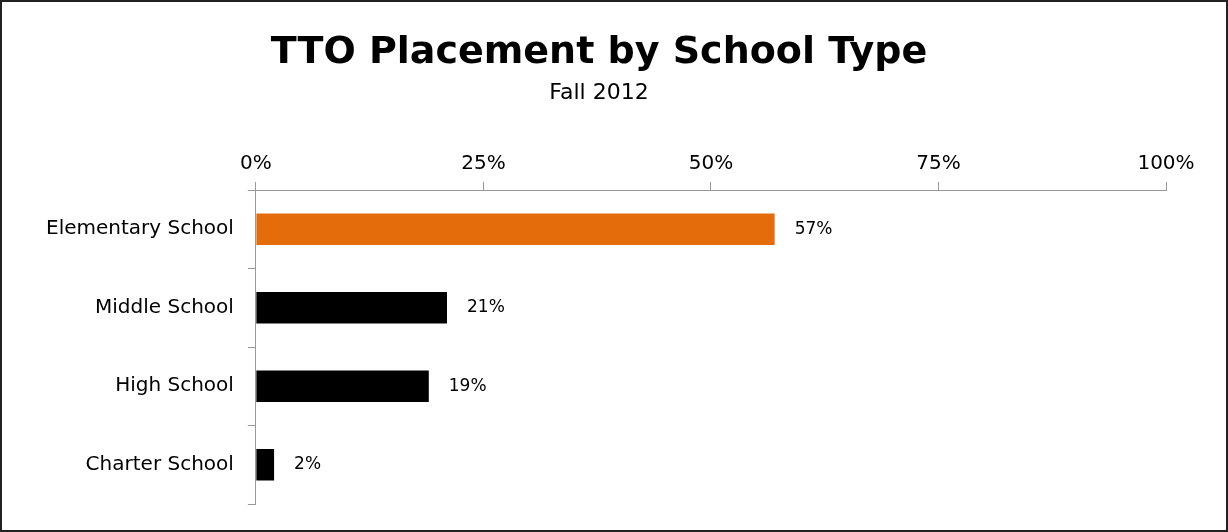 The image size is (1228, 532). What do you see at coordinates (140, 227) in the screenshot?
I see `y-tick-label: Elementary School` at bounding box center [140, 227].